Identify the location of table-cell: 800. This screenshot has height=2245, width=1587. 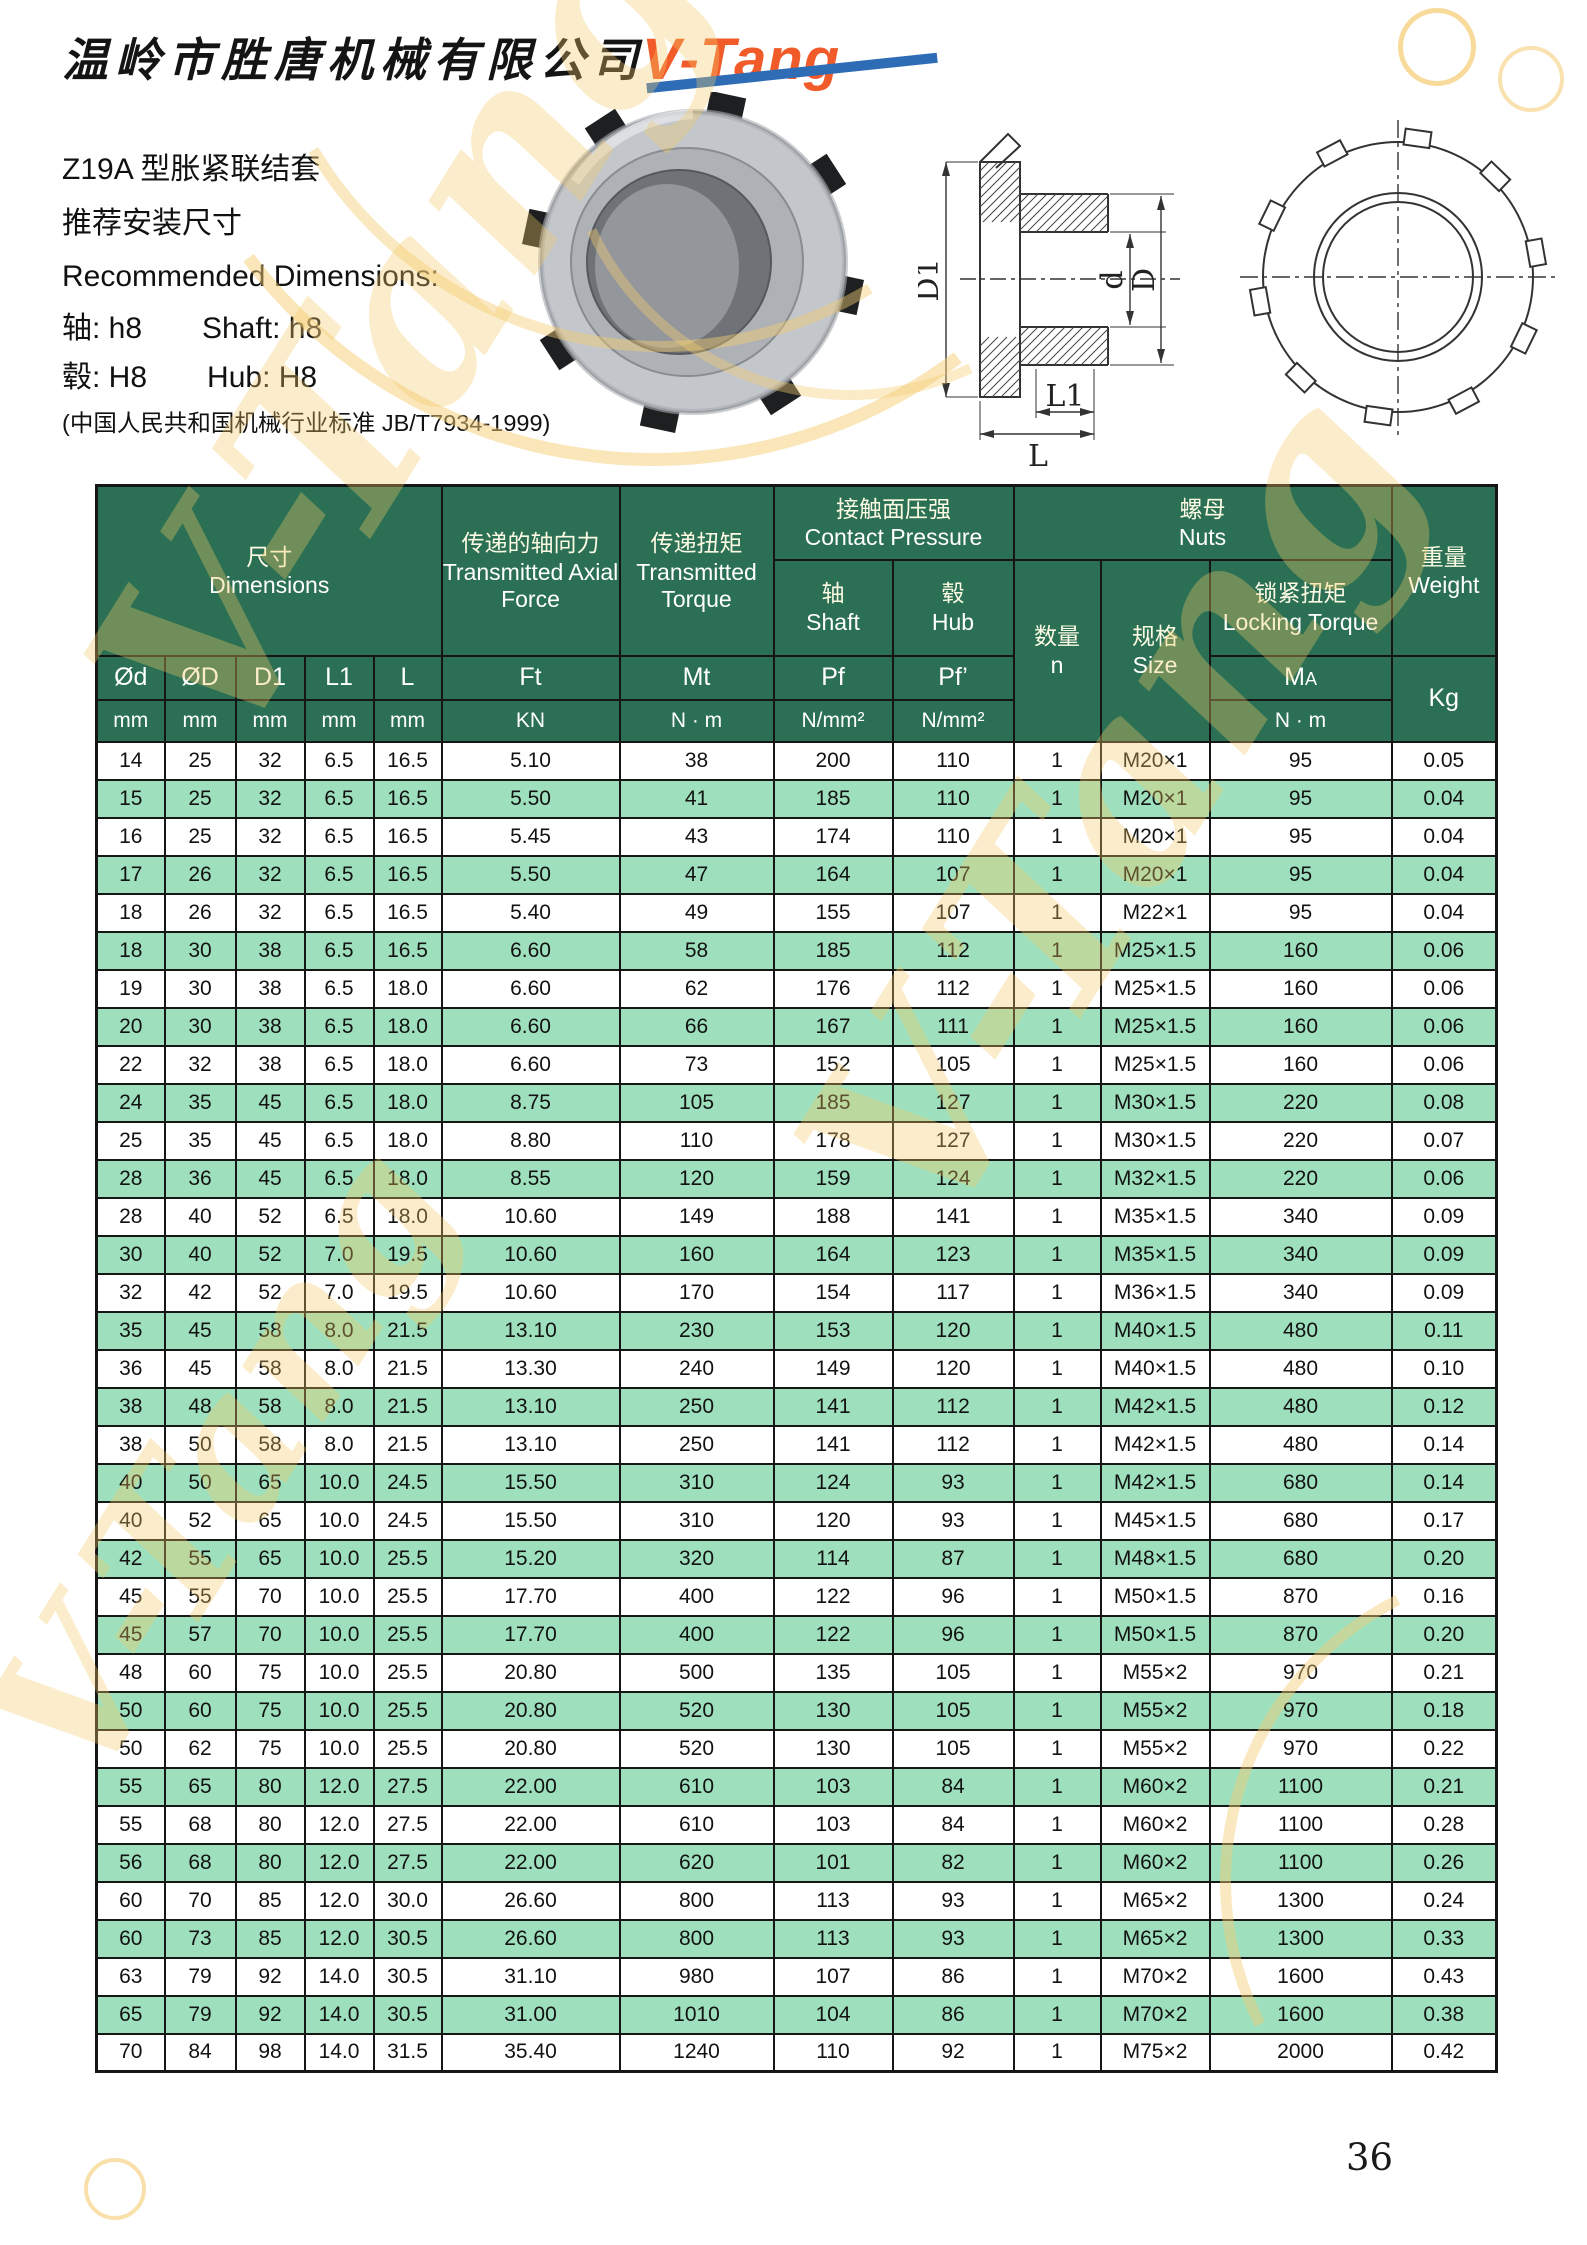
(696, 1938).